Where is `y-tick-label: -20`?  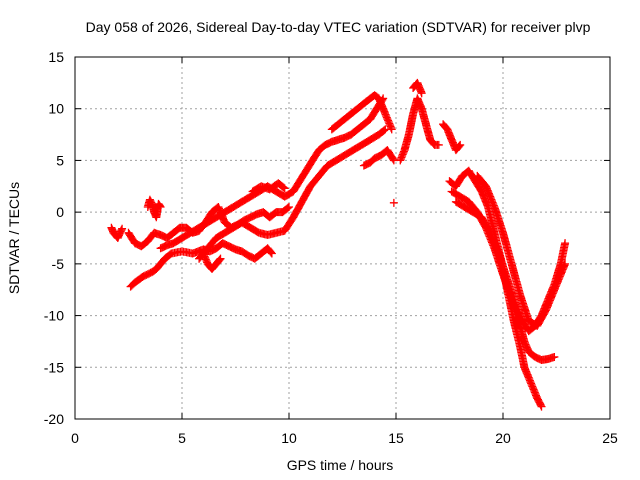
y-tick-label: -20 is located at coordinates (54, 419).